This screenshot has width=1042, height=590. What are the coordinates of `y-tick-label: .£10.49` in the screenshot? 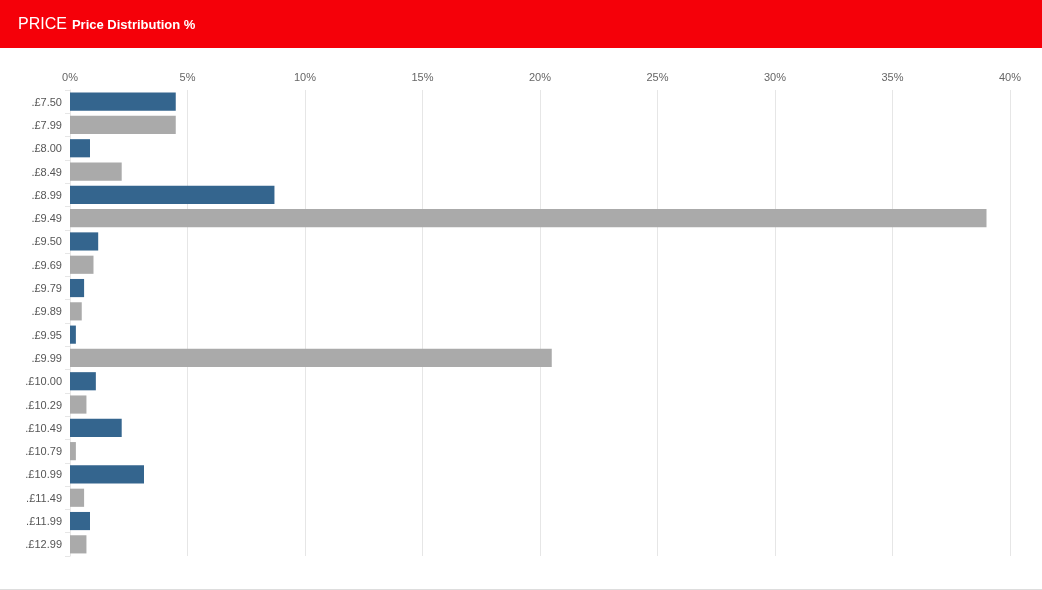 It's located at (43, 427).